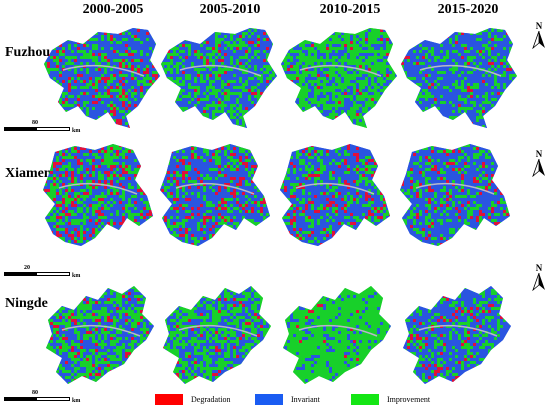  Describe the element at coordinates (28, 52) in the screenshot. I see `city-label-fuzhou: Fuzhou` at that location.